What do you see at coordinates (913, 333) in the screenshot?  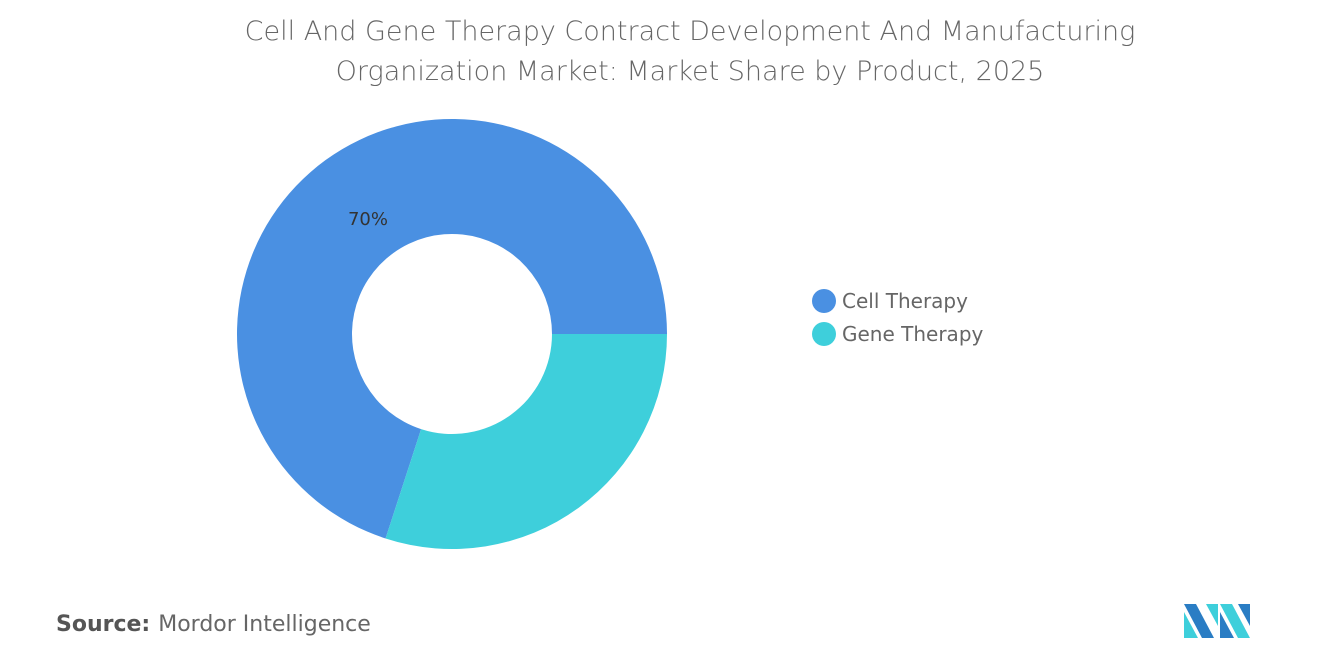 I see `legend-label: Gene Therapy` at bounding box center [913, 333].